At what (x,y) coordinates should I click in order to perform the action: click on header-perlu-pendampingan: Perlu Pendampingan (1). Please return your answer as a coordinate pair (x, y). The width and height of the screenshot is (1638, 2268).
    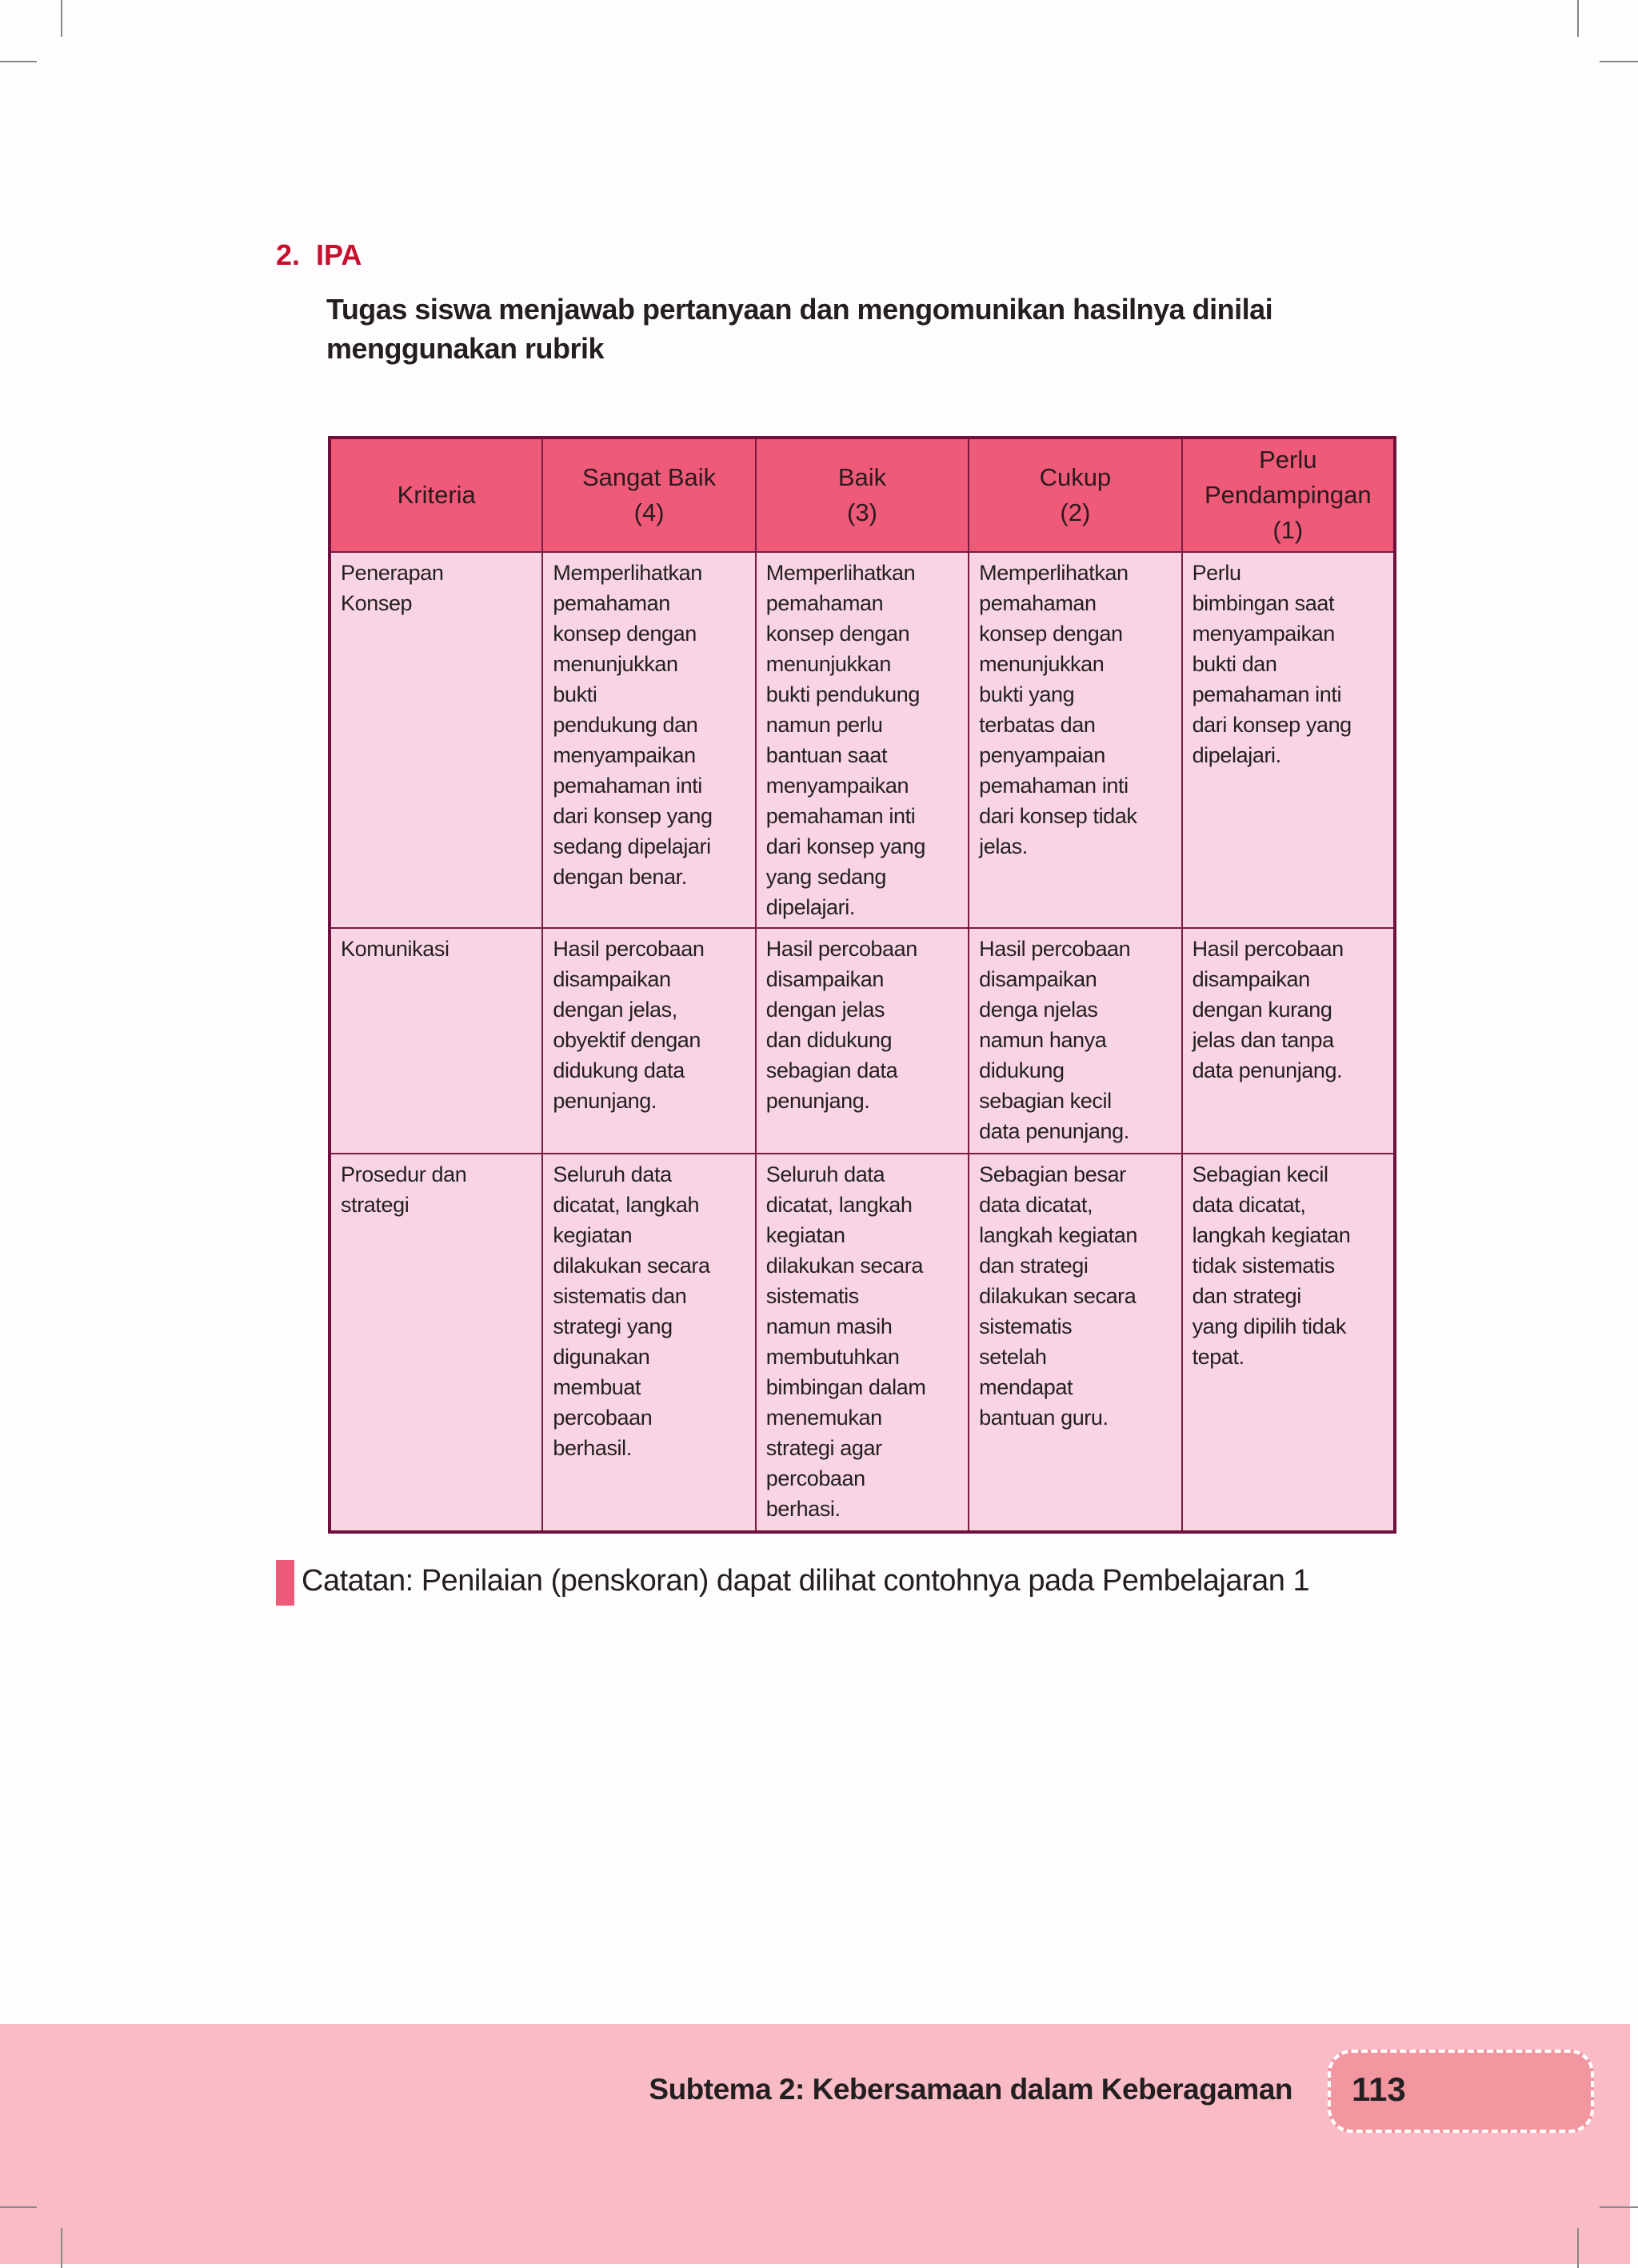
    Looking at the image, I should click on (1288, 495).